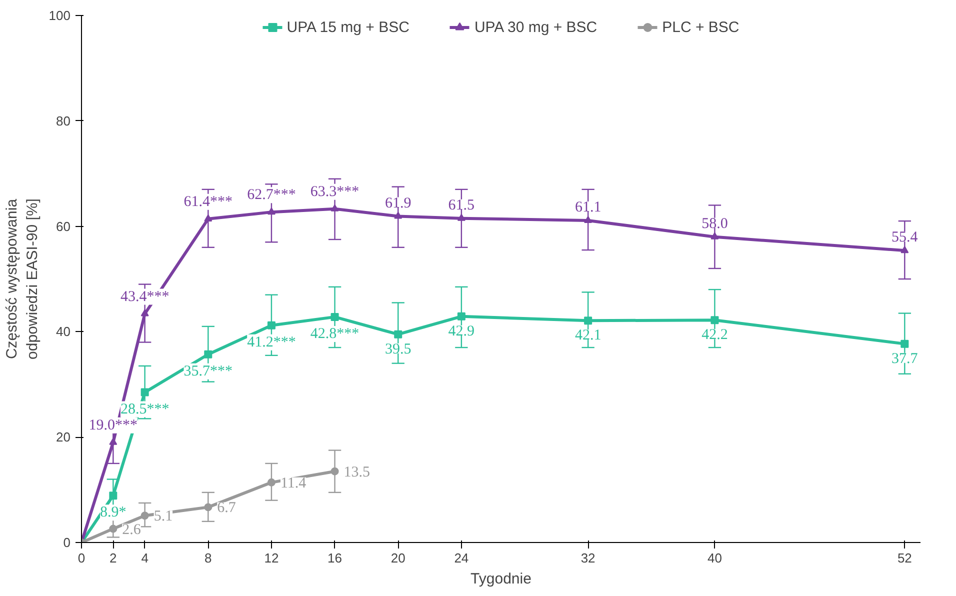 This screenshot has height=596, width=956. I want to click on data-label: 35.7***, so click(208, 371).